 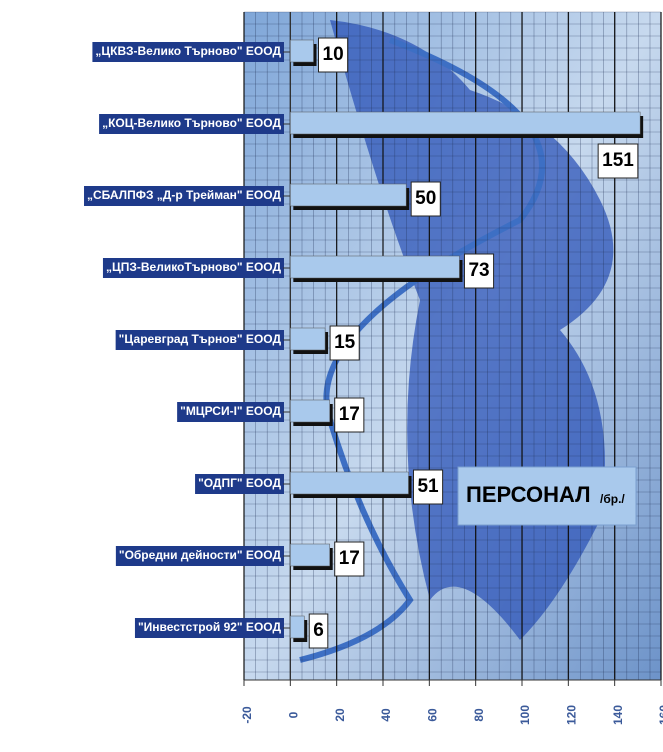 What do you see at coordinates (660, 715) in the screenshot?
I see `x-tick-label: 160` at bounding box center [660, 715].